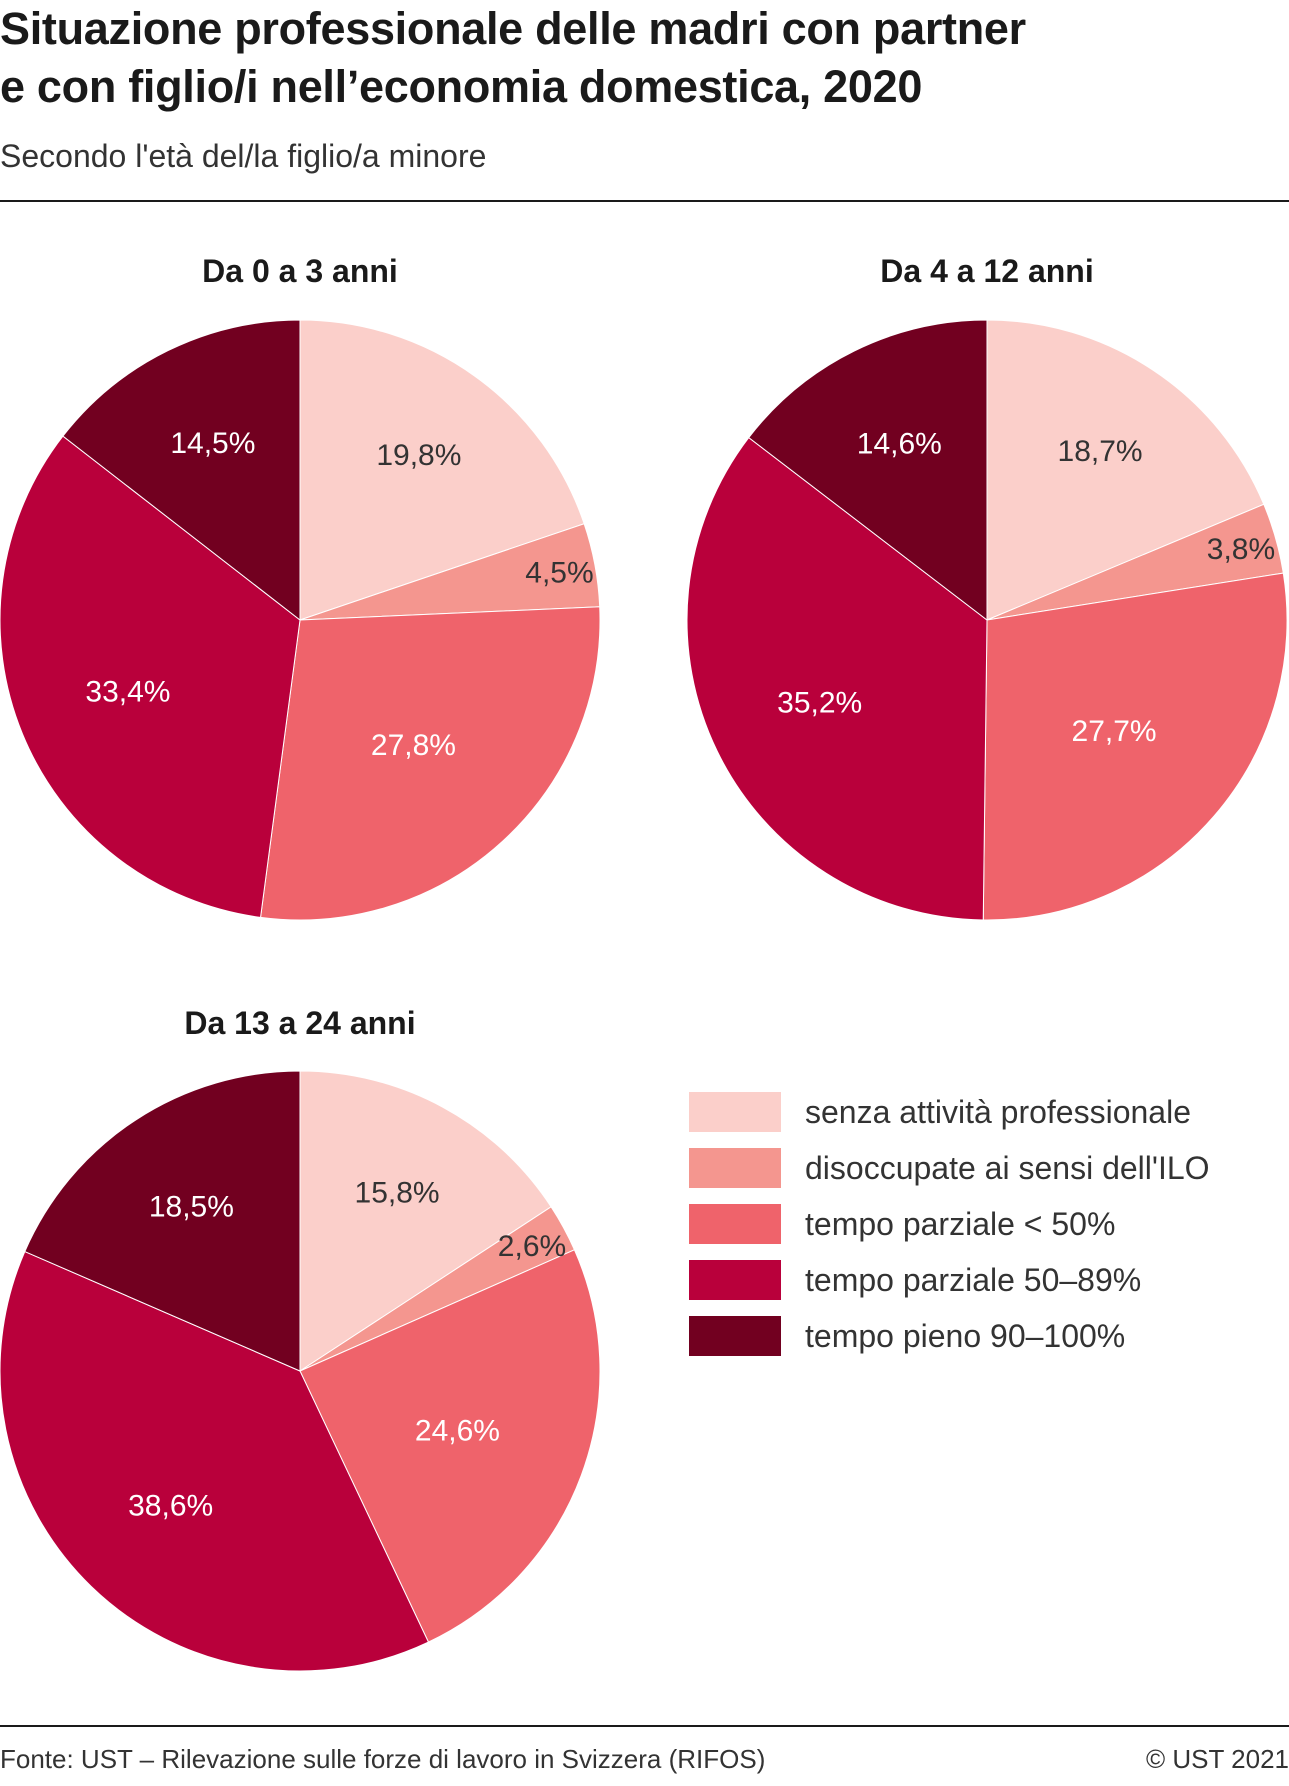 The image size is (1289, 1786). I want to click on legend-item: tempo pieno 90–100%, so click(949, 1336).